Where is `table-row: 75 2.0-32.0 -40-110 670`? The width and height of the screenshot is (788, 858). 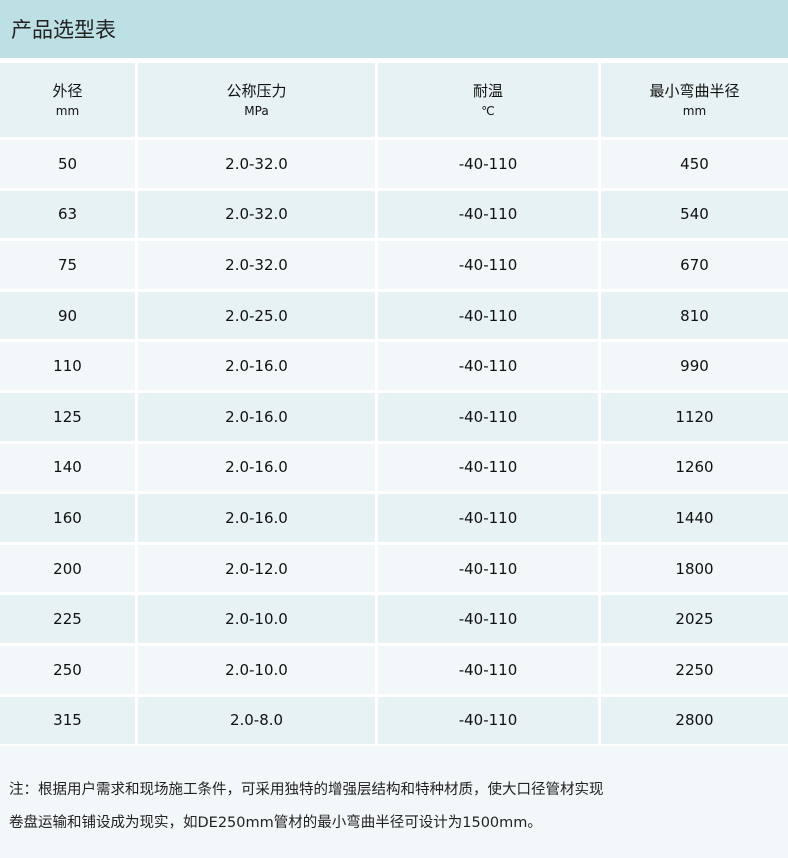
table-row: 75 2.0-32.0 -40-110 670 is located at coordinates (394, 265).